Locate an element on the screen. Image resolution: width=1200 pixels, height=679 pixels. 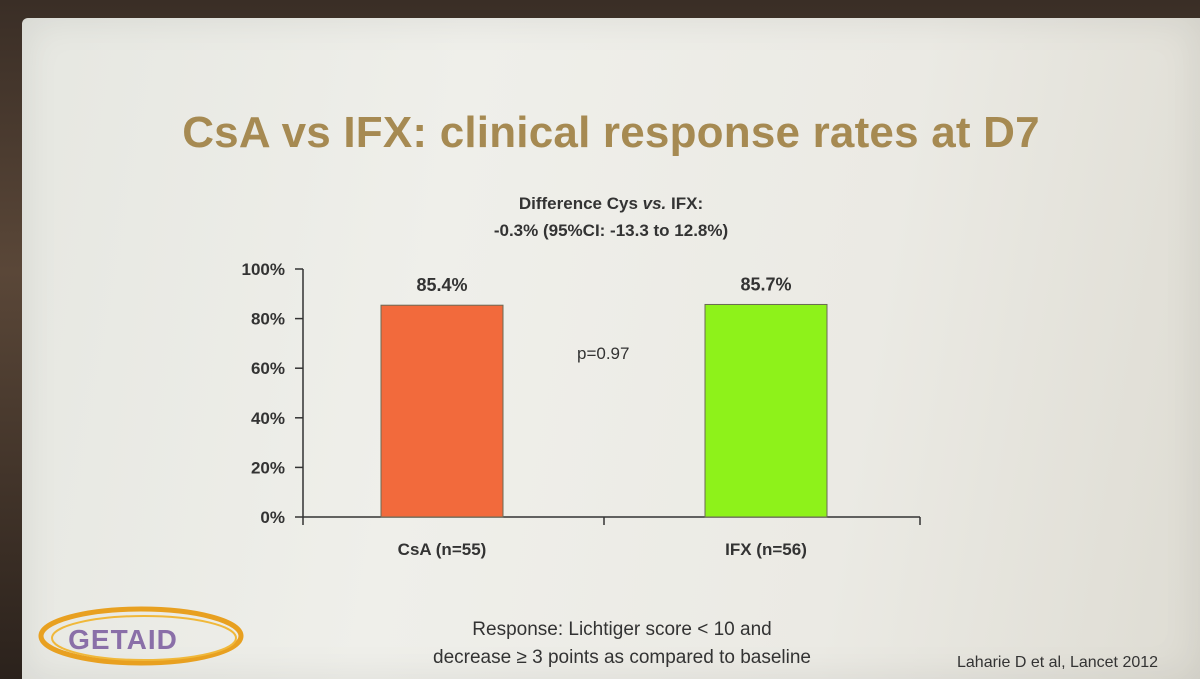
data-label-1: 85.7% is located at coordinates (765, 284).